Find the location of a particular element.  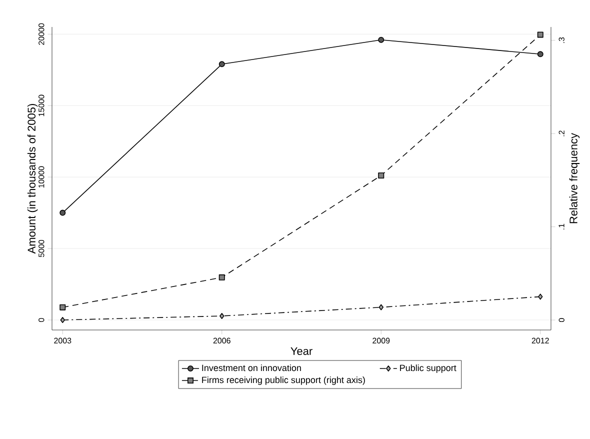

x-tick-label: 2012 is located at coordinates (540, 341).